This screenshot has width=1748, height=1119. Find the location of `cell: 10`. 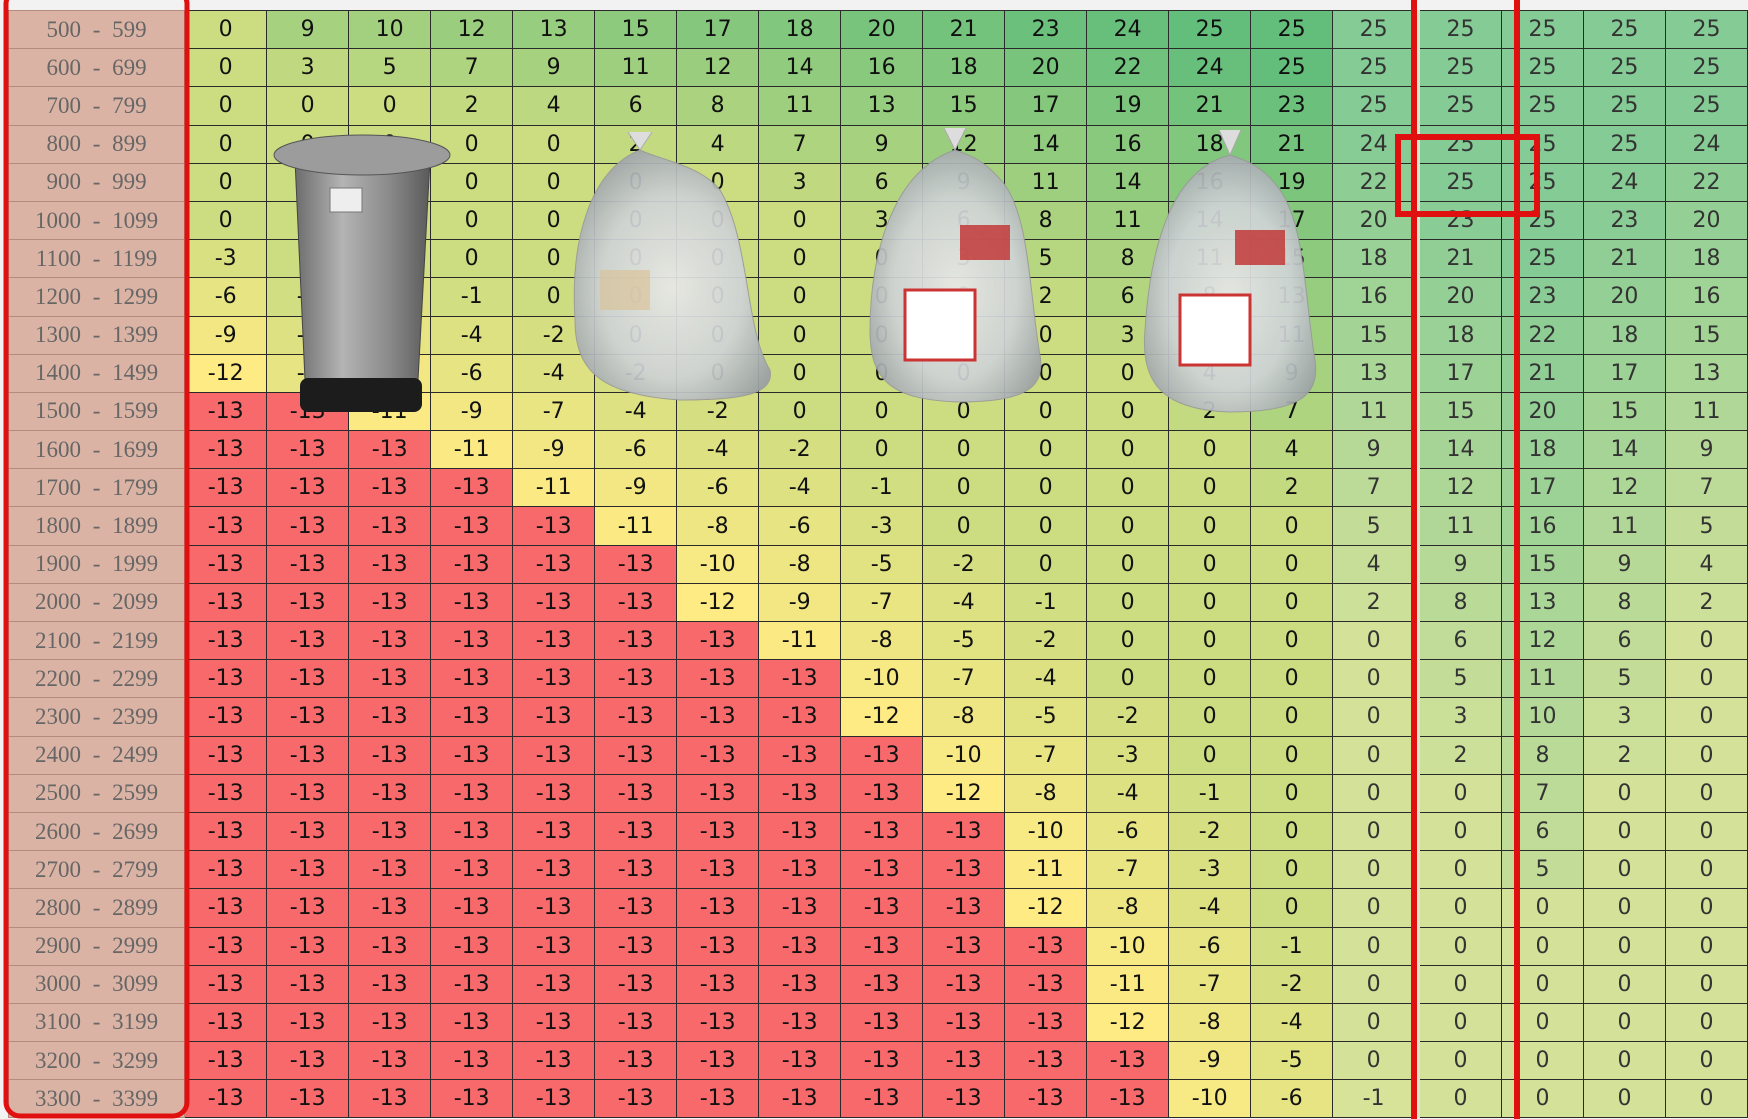

cell: 10 is located at coordinates (390, 29).